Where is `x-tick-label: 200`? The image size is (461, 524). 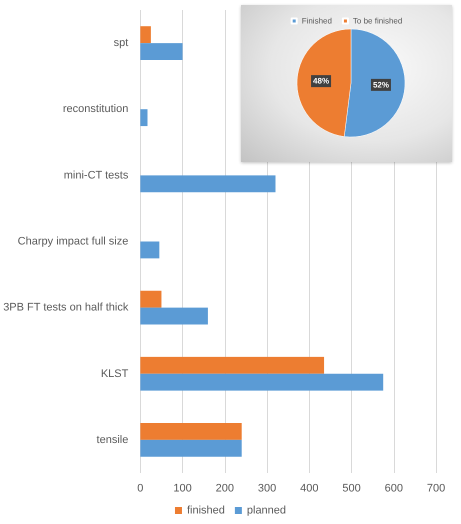
x-tick-label: 200 is located at coordinates (225, 488).